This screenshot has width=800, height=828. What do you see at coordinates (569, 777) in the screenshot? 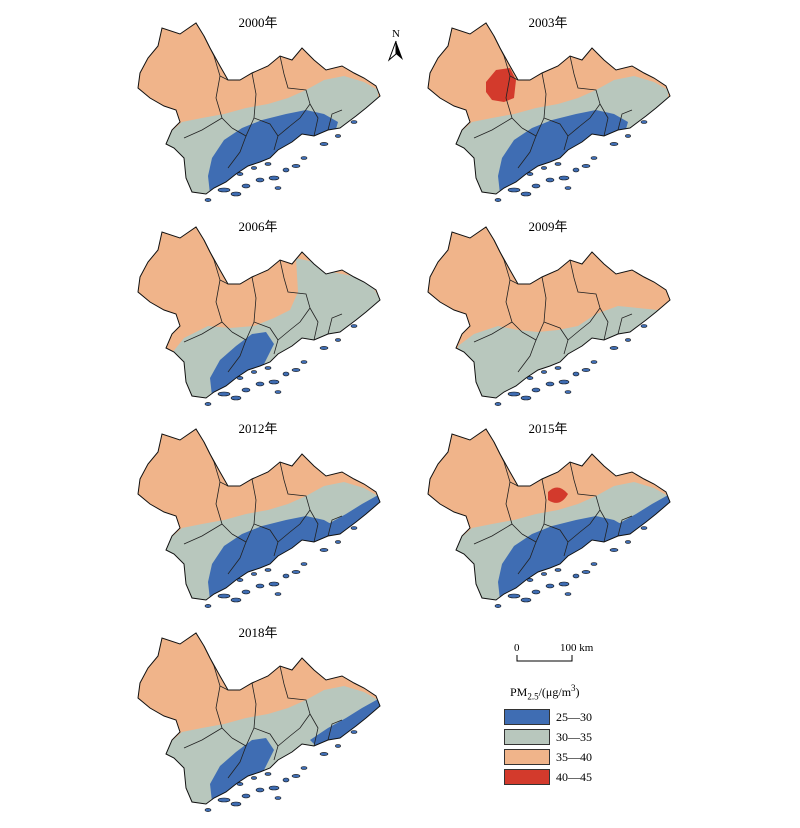
I see `legend-item: 40—45` at bounding box center [569, 777].